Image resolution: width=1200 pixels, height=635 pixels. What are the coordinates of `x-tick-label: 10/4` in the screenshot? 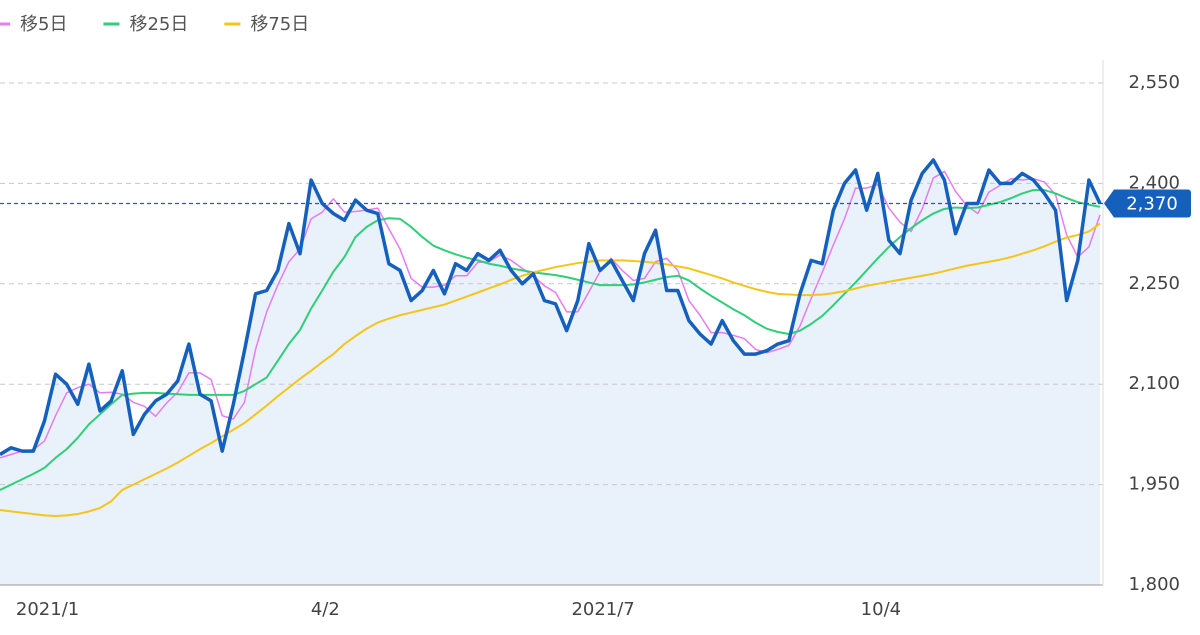 It's located at (881, 609).